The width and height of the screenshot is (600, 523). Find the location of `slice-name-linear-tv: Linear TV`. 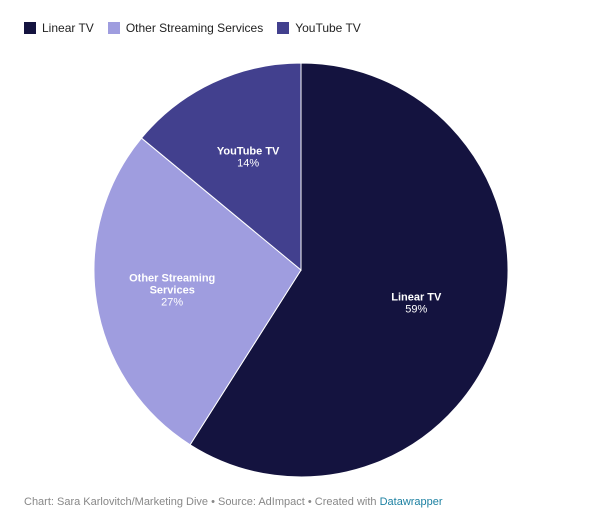

slice-name-linear-tv: Linear TV is located at coordinates (416, 297).